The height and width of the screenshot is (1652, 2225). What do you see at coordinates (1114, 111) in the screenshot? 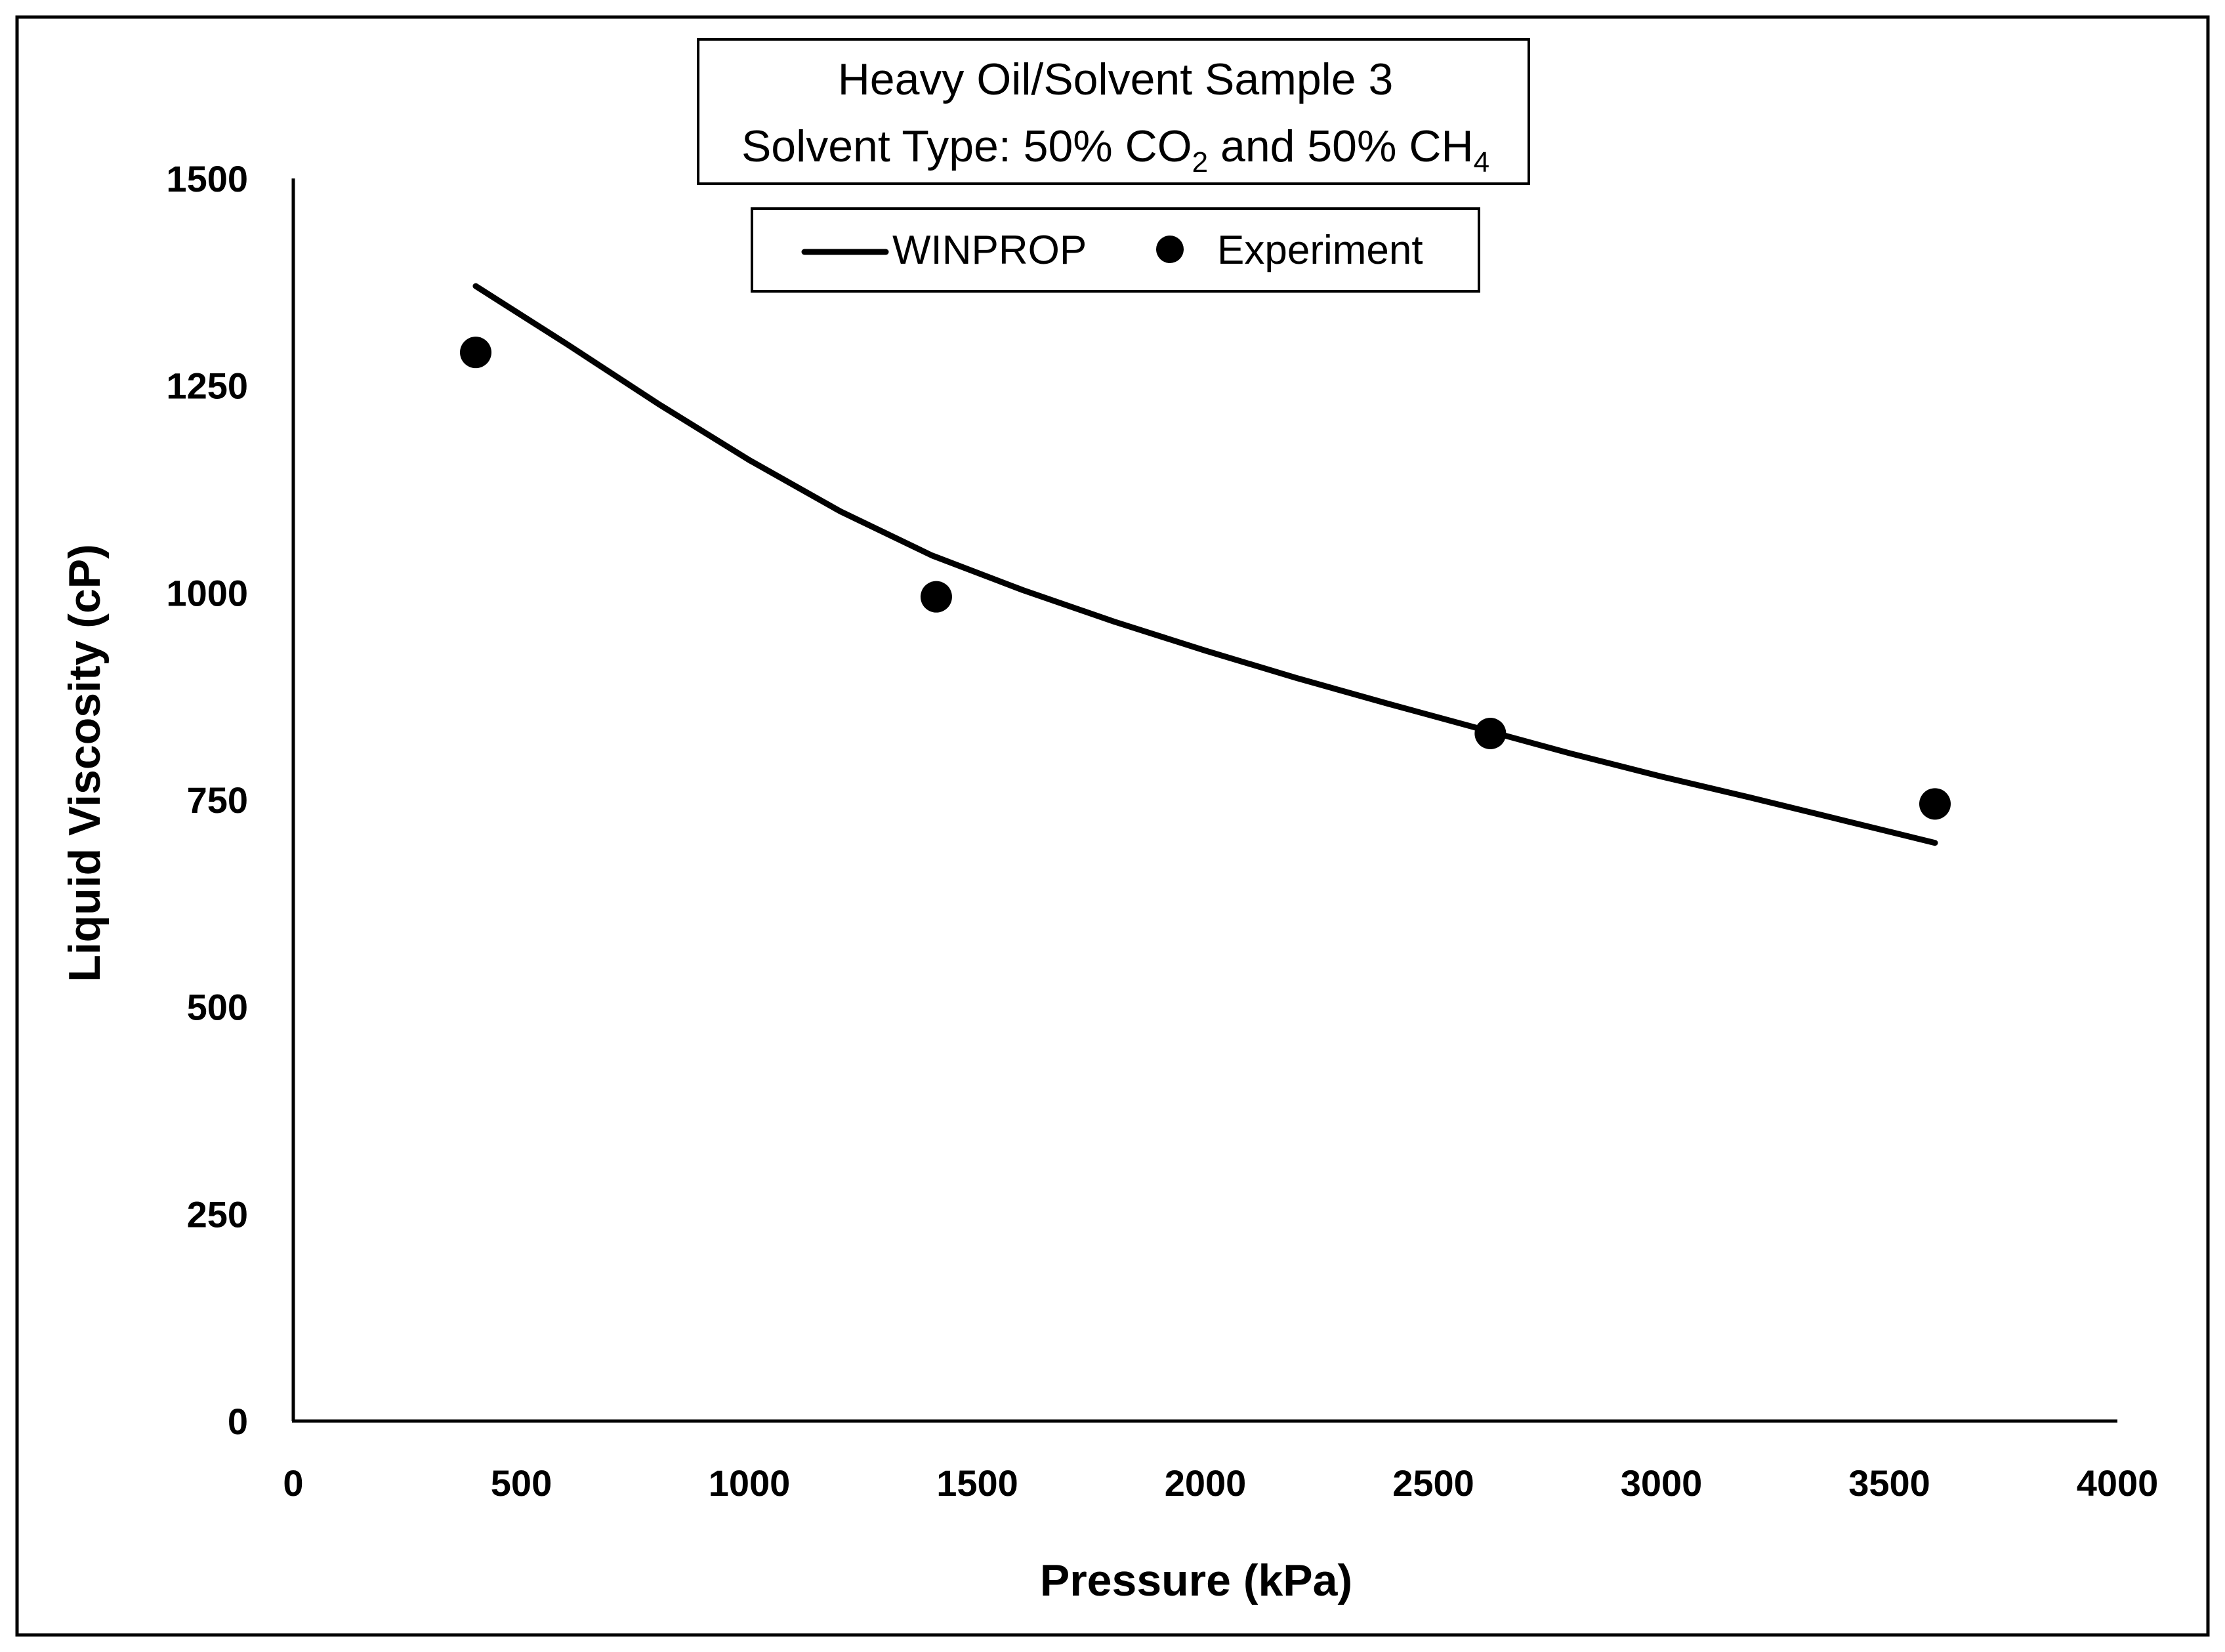
I see `title-box` at bounding box center [1114, 111].